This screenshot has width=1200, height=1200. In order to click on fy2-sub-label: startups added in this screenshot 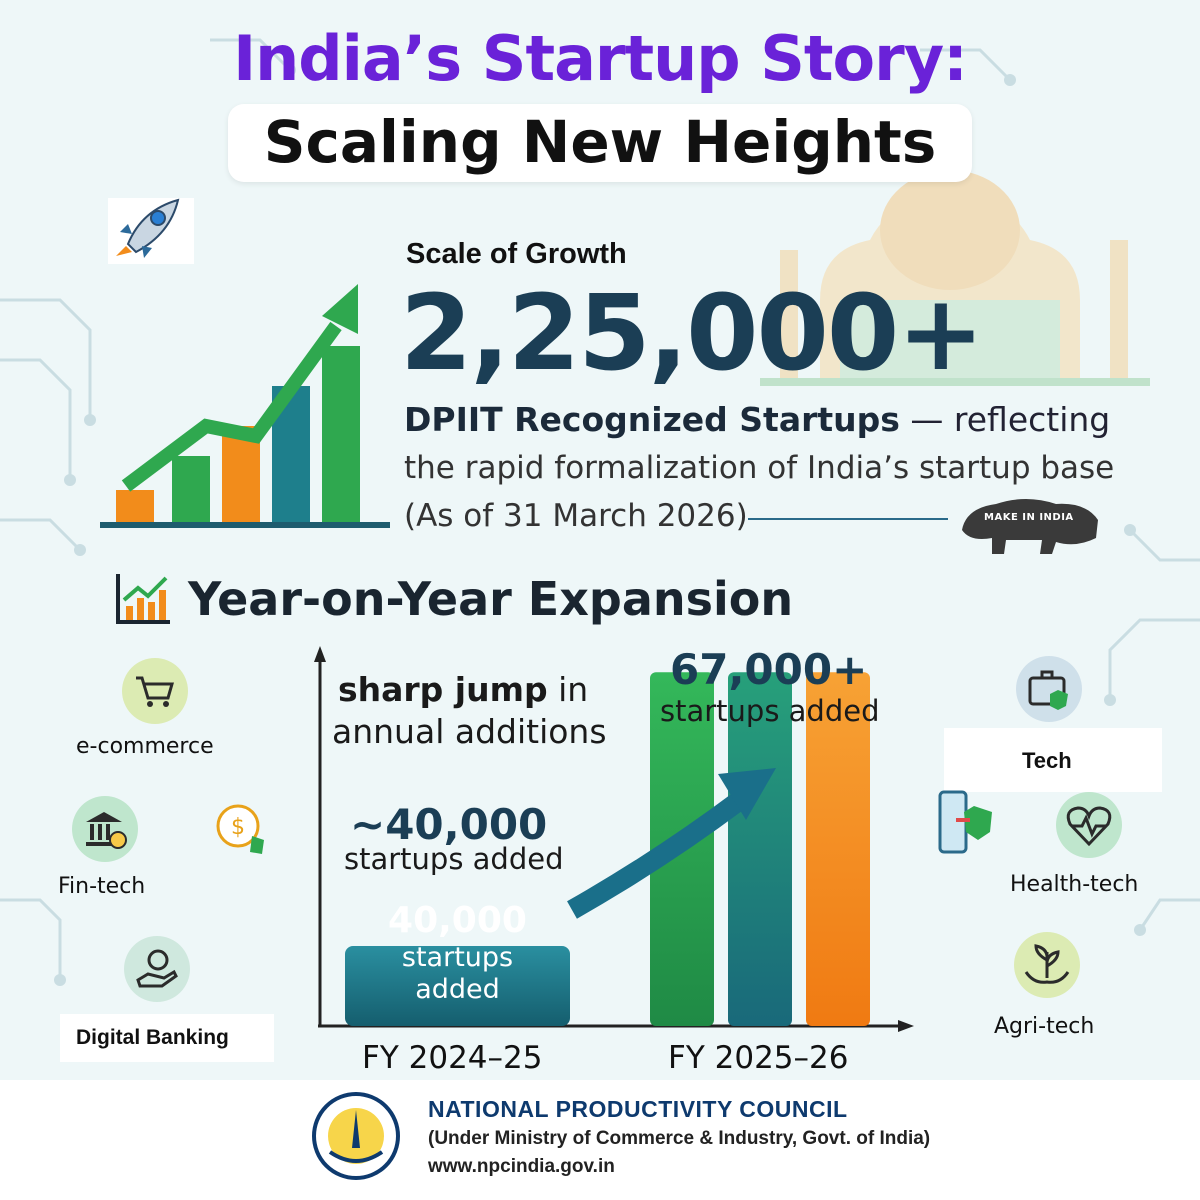, I will do `click(770, 711)`.